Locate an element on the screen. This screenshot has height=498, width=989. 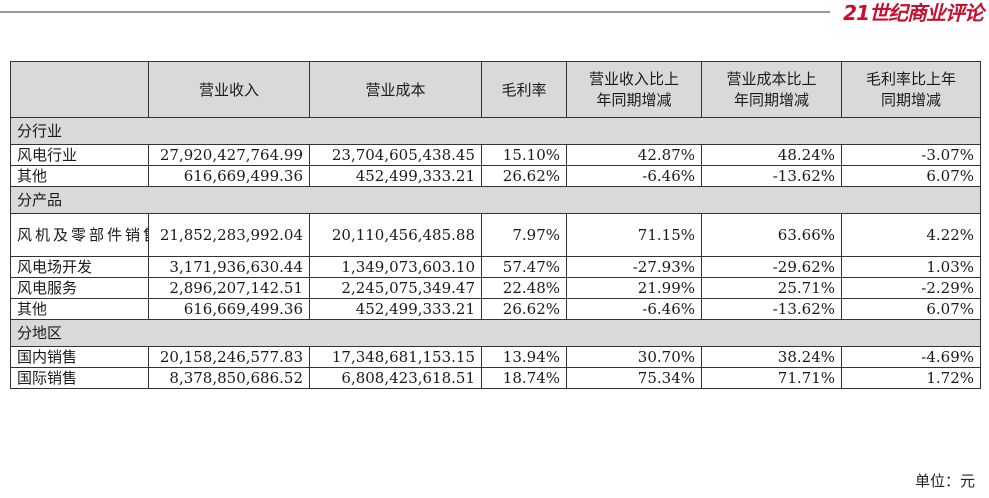
header-revenue-change: 营业收入比上 年同期增减 is located at coordinates (634, 89).